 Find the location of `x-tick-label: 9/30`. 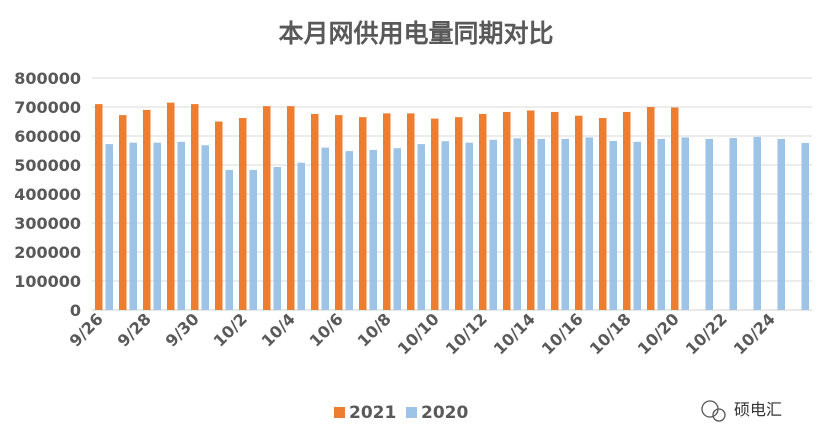

x-tick-label: 9/30 is located at coordinates (182, 329).